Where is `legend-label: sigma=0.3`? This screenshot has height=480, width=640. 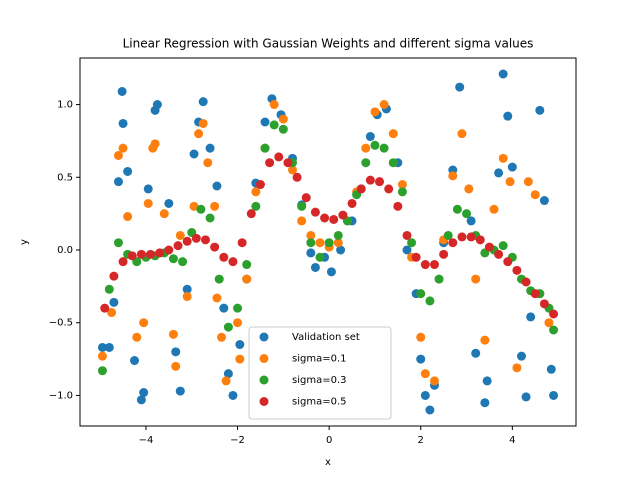
legend-label: sigma=0.3 is located at coordinates (319, 380).